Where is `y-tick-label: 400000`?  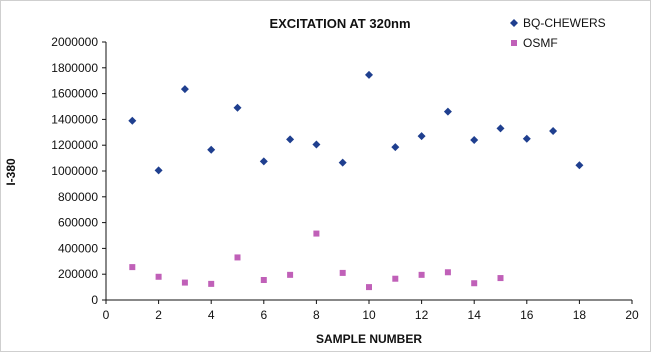 y-tick-label: 400000 is located at coordinates (78, 248).